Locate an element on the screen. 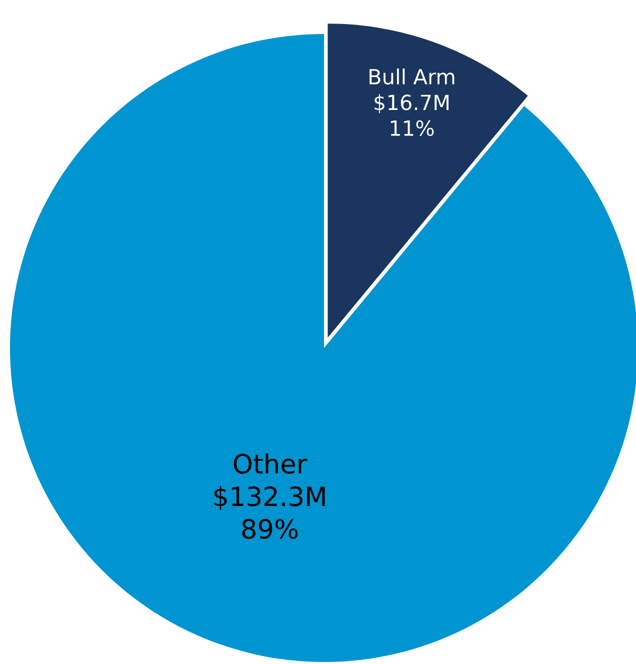 This screenshot has height=664, width=636. slice-label: Bull Arm is located at coordinates (412, 76).